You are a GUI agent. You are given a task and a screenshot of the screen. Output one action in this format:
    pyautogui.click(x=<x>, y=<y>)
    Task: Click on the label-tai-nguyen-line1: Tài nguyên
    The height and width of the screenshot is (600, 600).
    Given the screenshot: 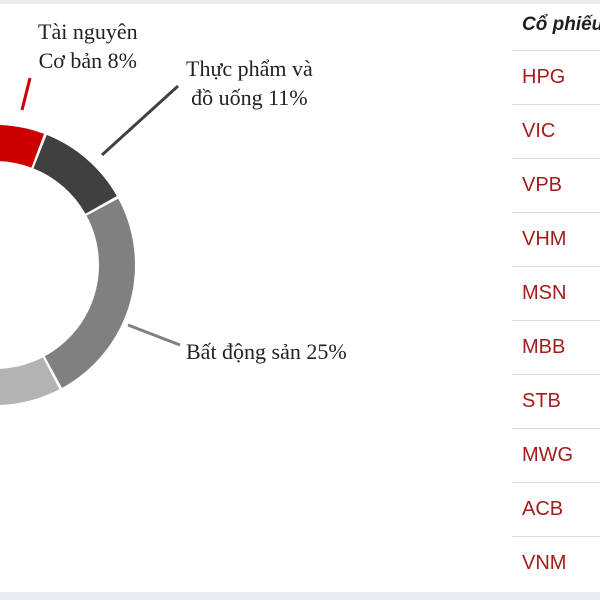 What is the action you would take?
    pyautogui.click(x=88, y=31)
    